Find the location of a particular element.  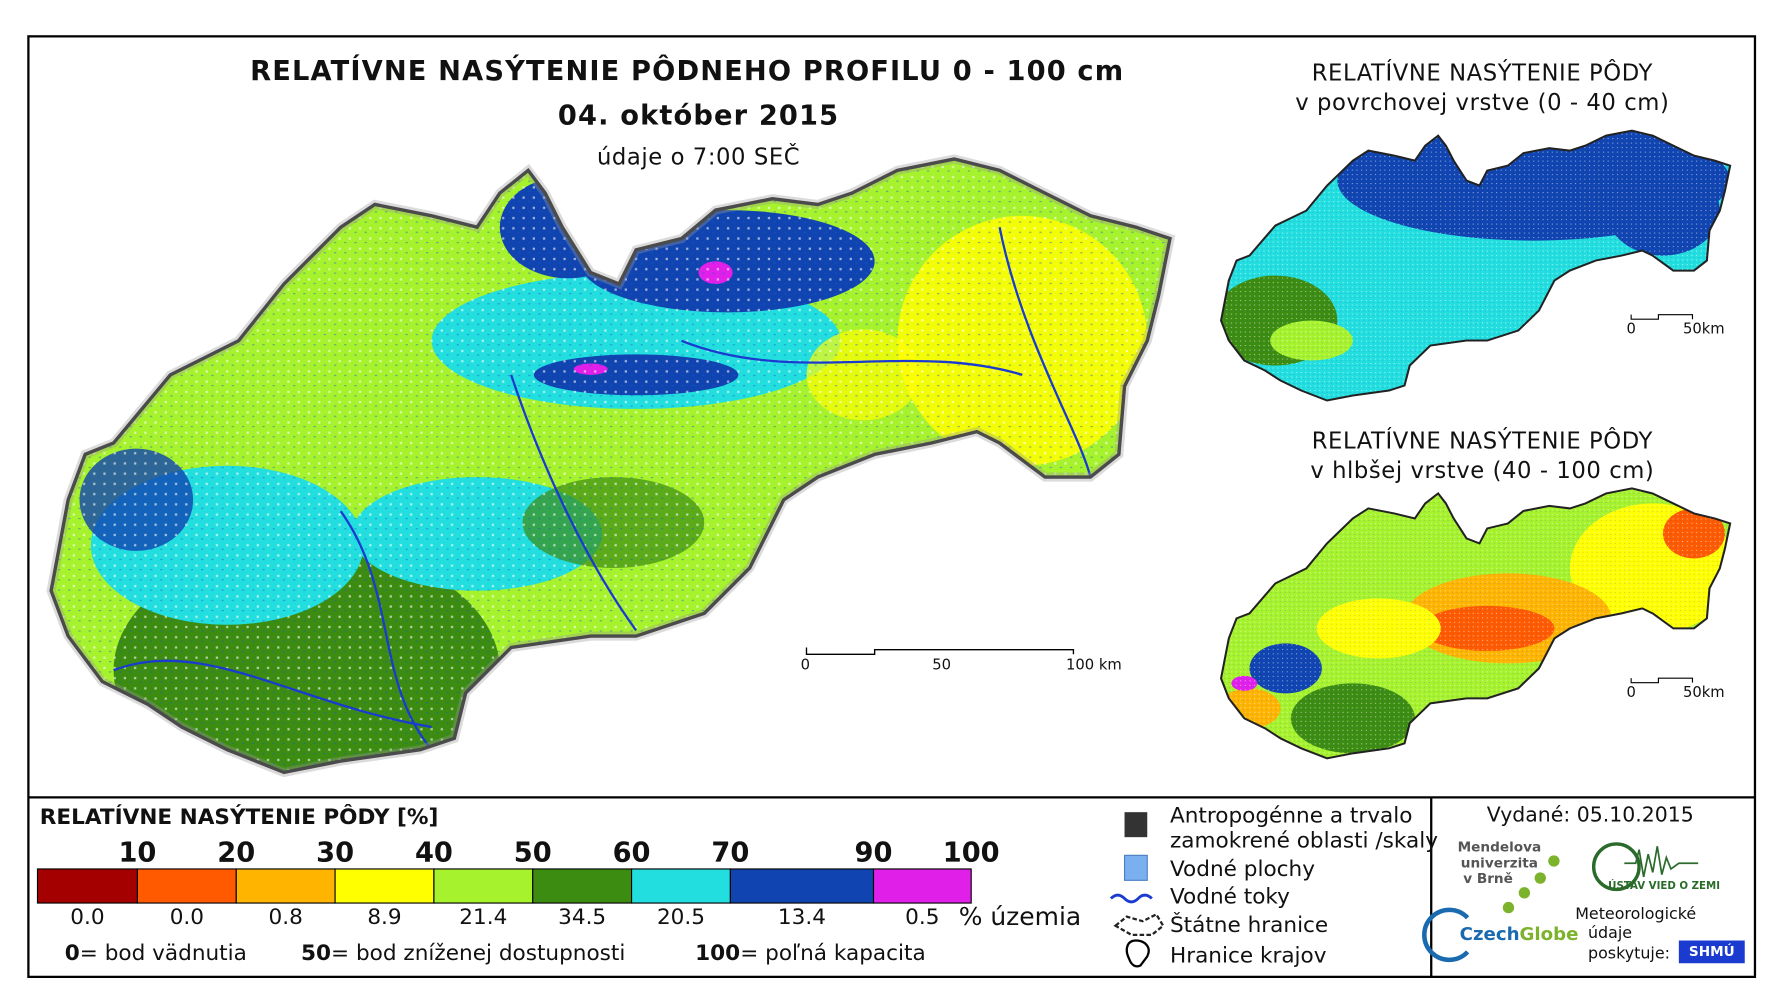

legend-threshold: 10 is located at coordinates (137, 853).